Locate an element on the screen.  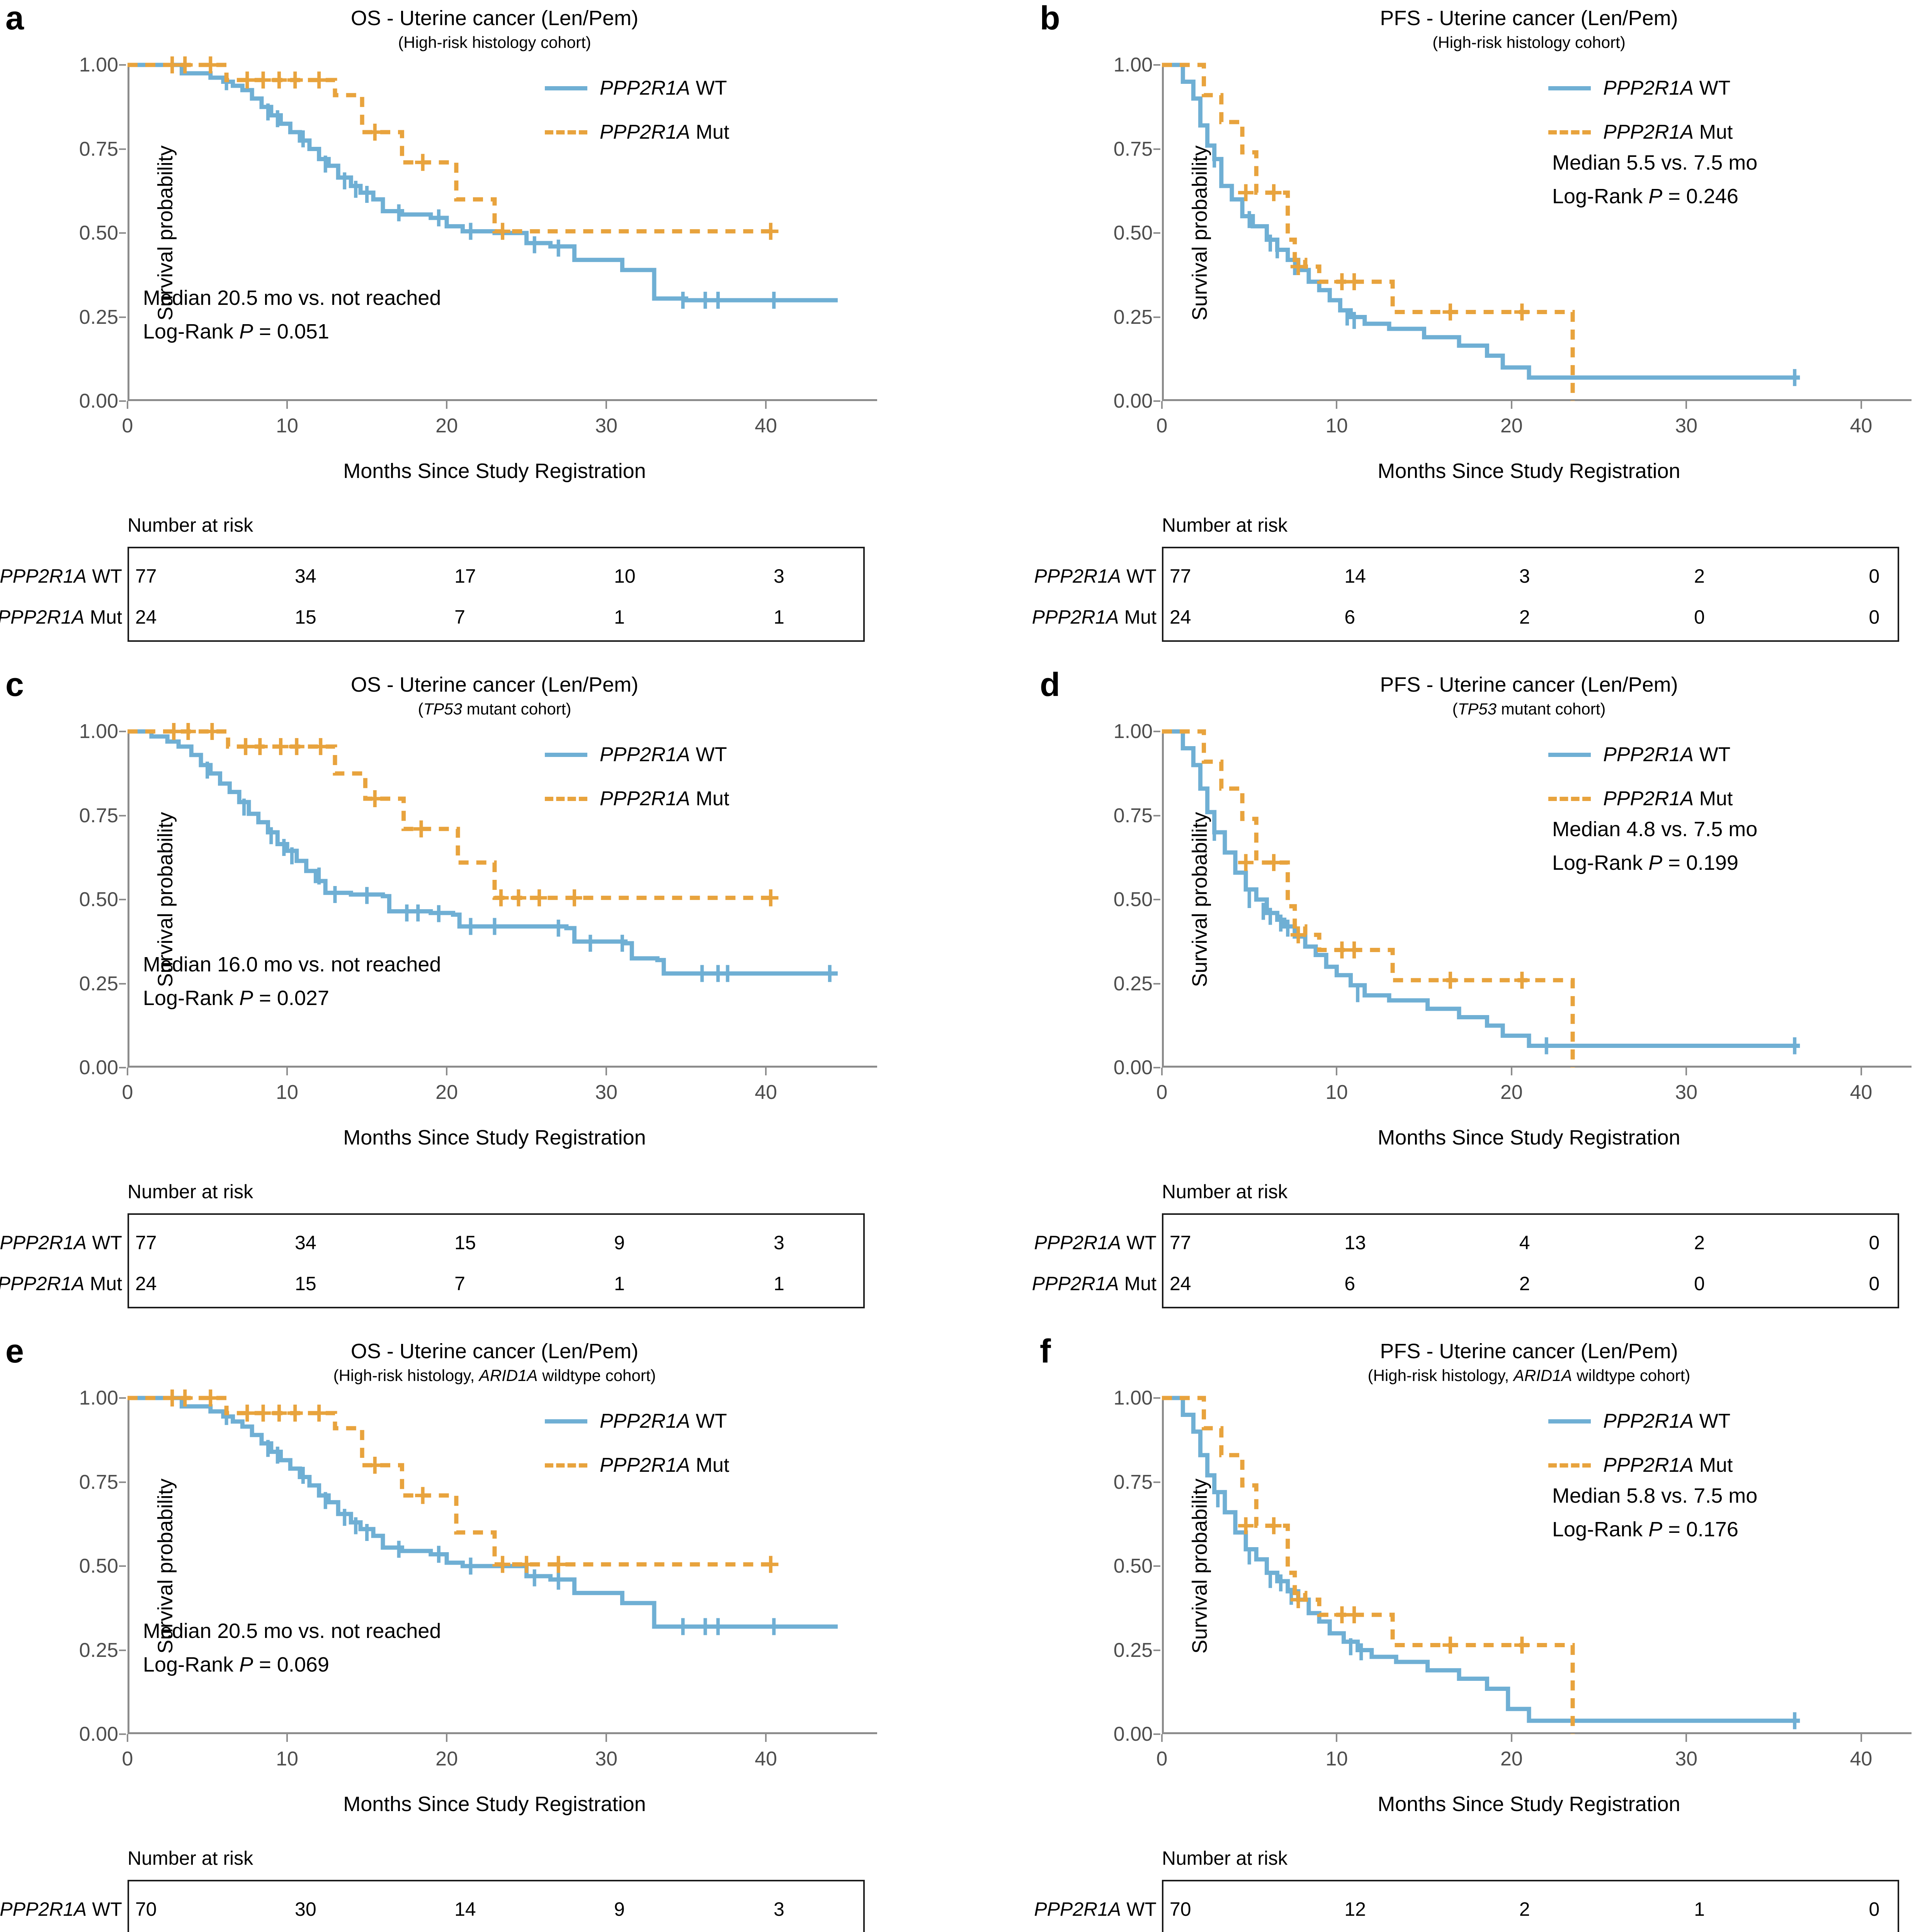
panel-letter: a is located at coordinates (15, 19).